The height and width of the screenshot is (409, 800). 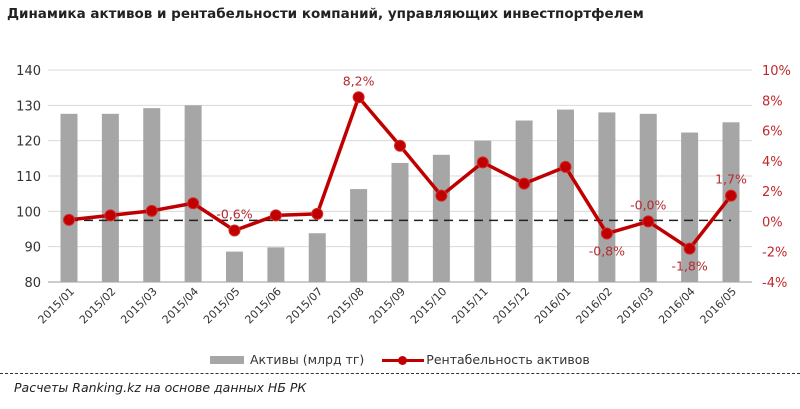 What do you see at coordinates (28, 142) in the screenshot?
I see `left-tick-label: 120` at bounding box center [28, 142].